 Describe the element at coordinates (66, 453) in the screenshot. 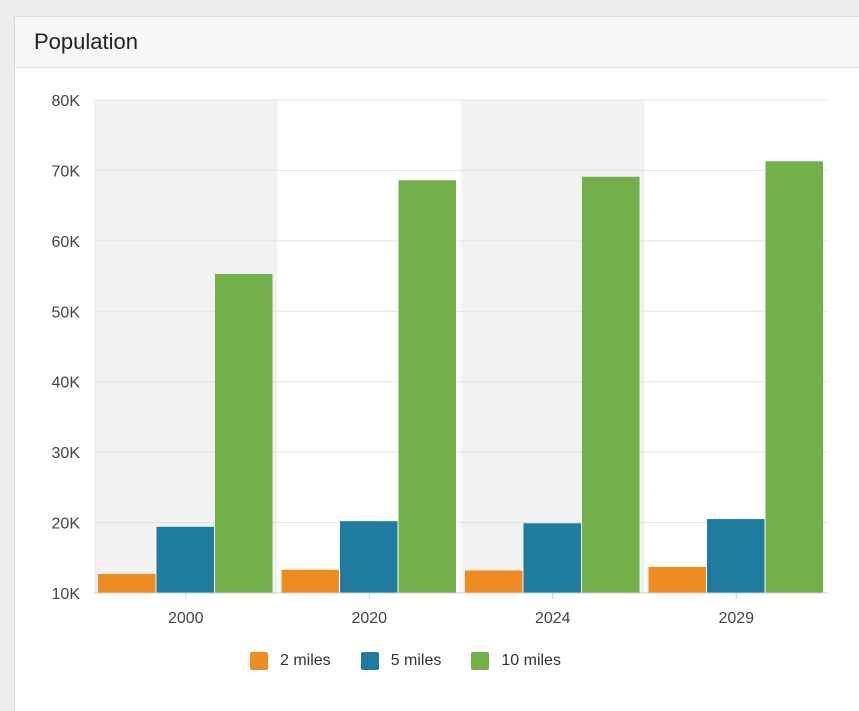

I see `y-tick-label: 30K` at that location.